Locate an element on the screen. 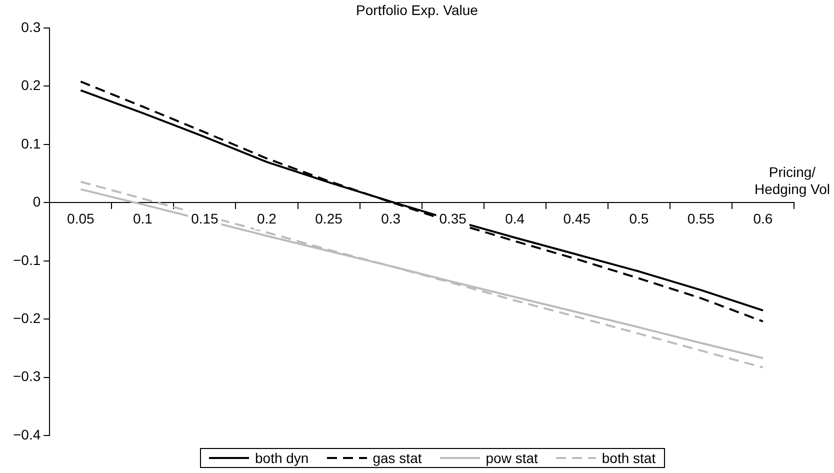 The image size is (834, 473). y-tick-label: −0.4 is located at coordinates (26, 434).